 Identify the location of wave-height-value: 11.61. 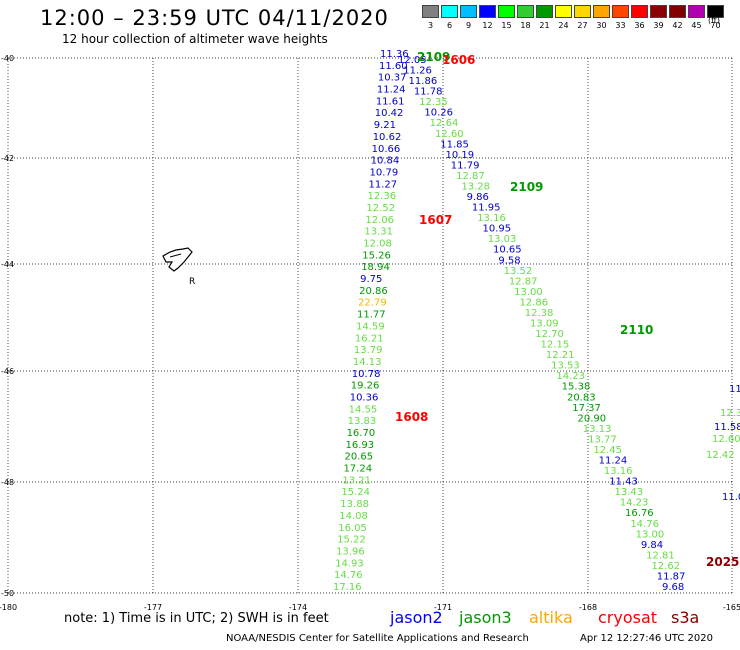
(390, 101).